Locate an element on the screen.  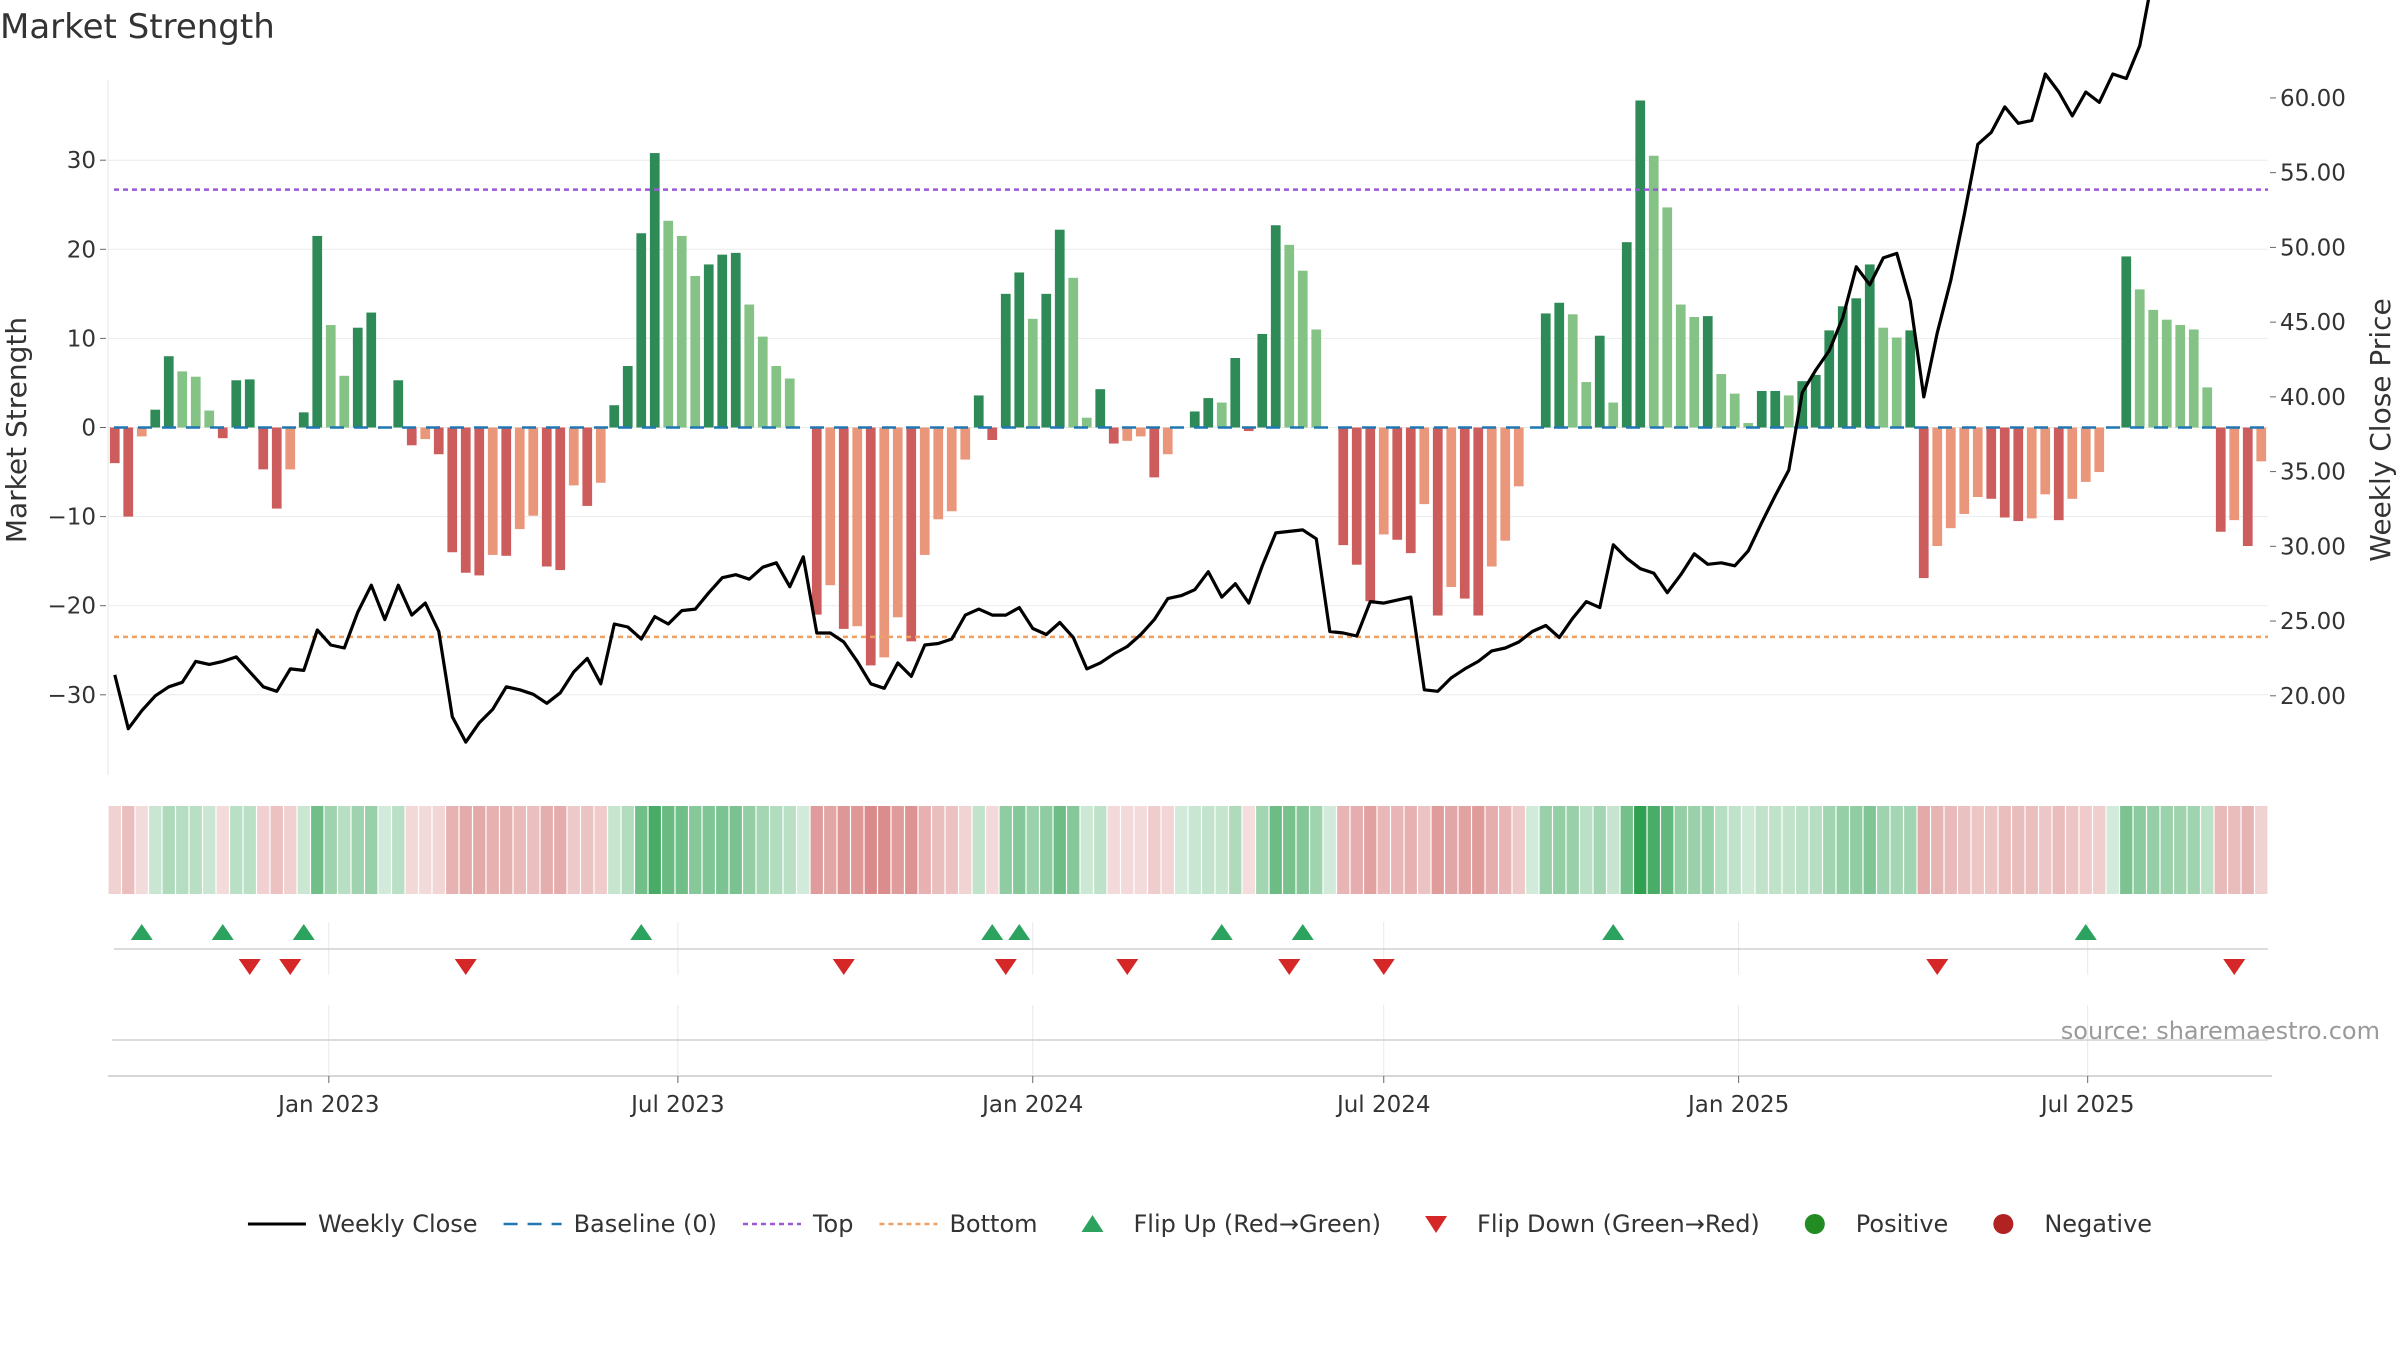
y-tick-label: 0 is located at coordinates (88, 429).